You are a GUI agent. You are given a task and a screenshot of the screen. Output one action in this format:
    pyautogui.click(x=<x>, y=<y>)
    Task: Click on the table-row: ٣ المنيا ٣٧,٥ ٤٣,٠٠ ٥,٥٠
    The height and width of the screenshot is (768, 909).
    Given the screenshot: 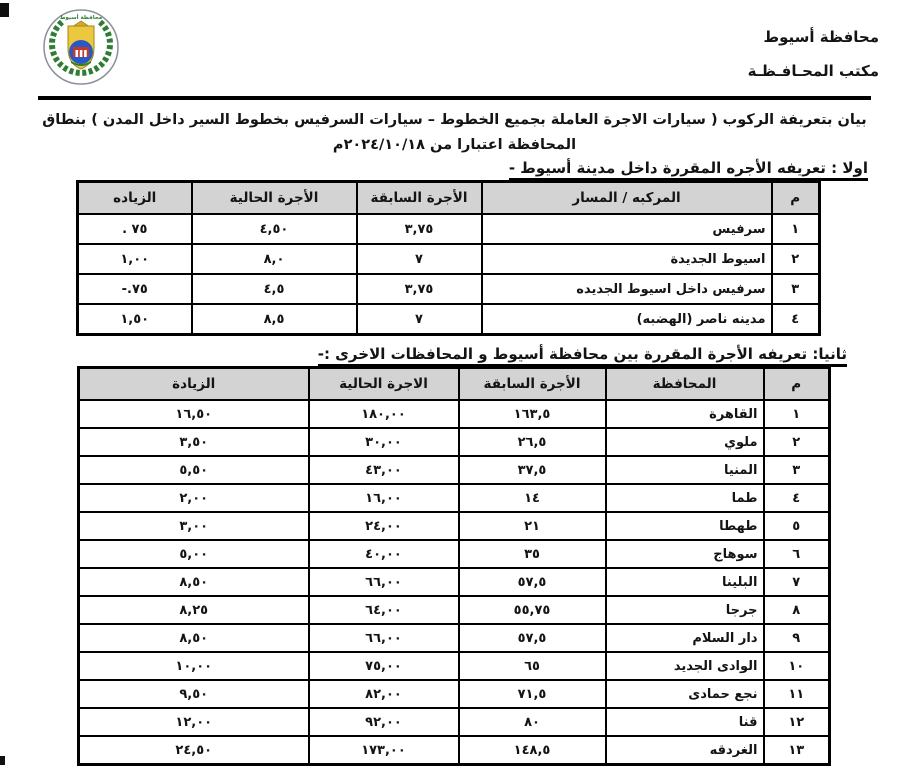 What is the action you would take?
    pyautogui.click(x=454, y=470)
    